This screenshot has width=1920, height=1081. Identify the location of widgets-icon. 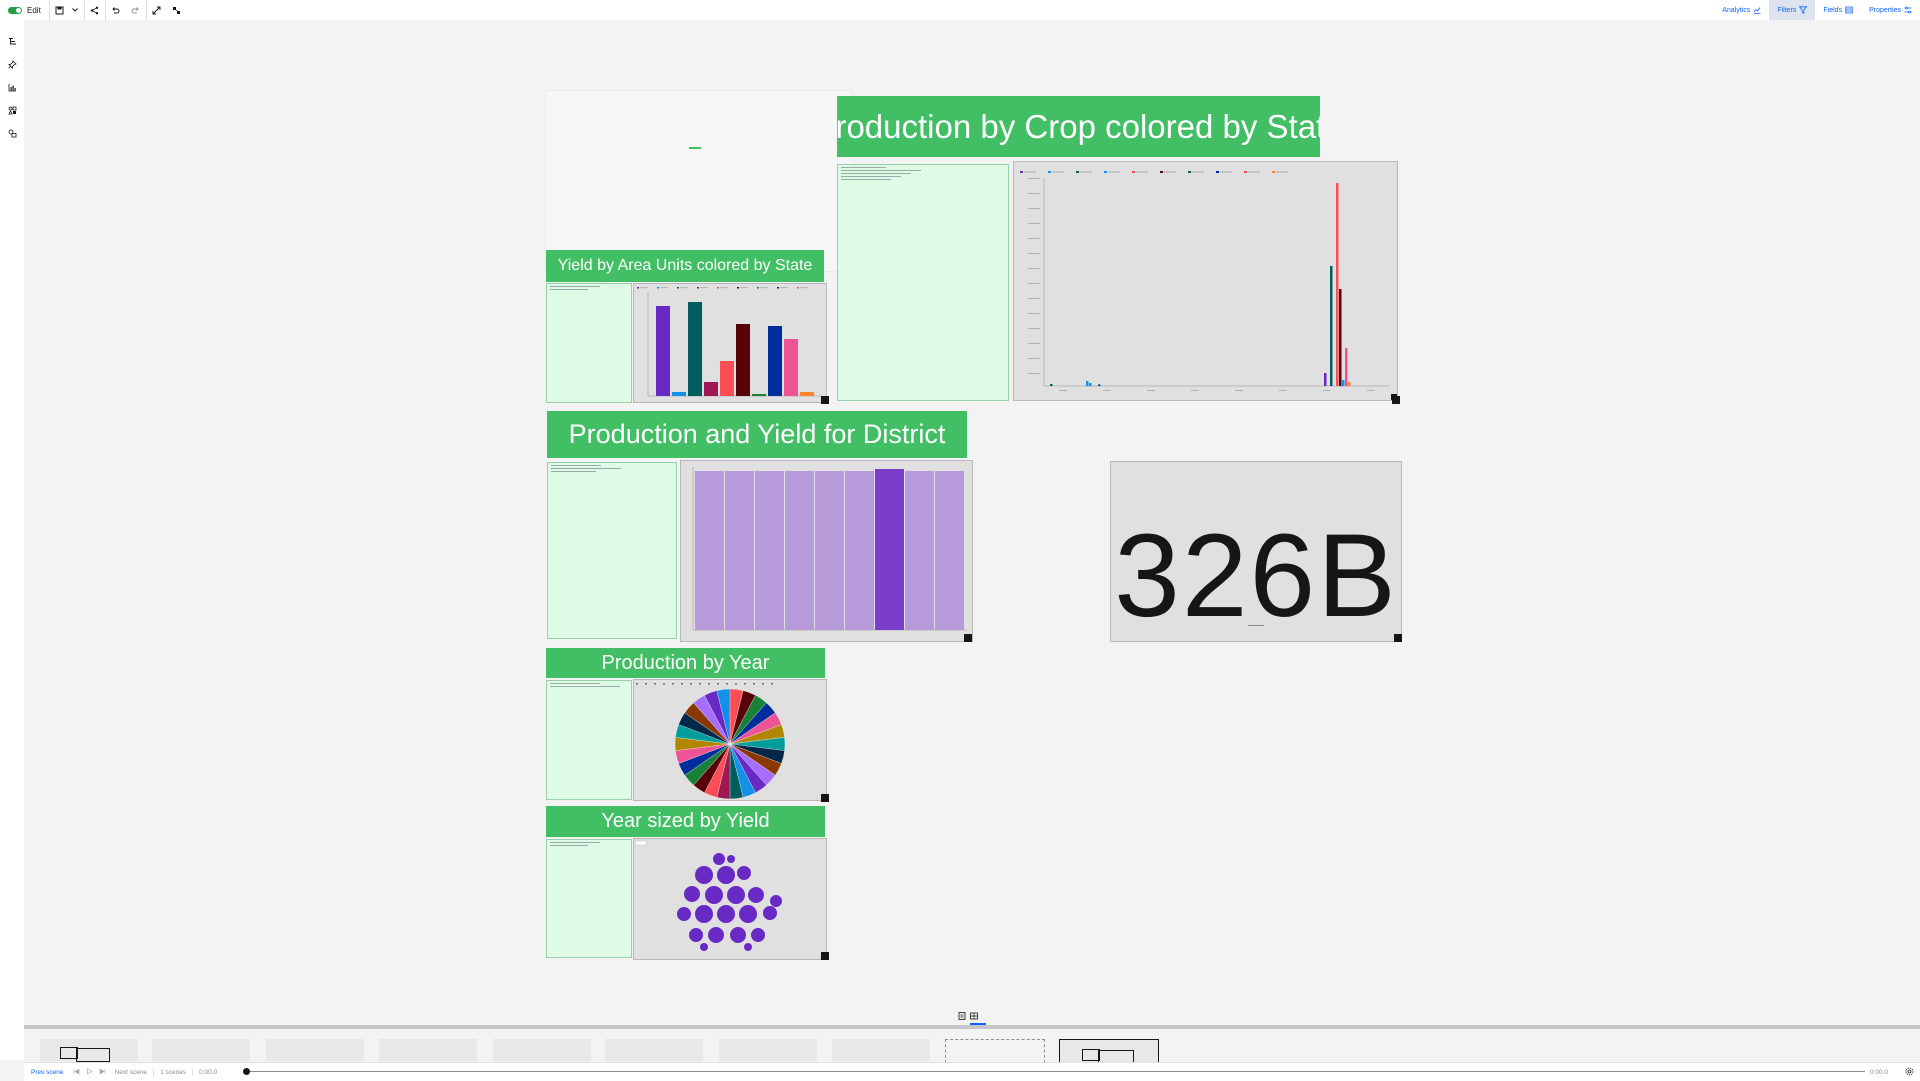
(12, 110).